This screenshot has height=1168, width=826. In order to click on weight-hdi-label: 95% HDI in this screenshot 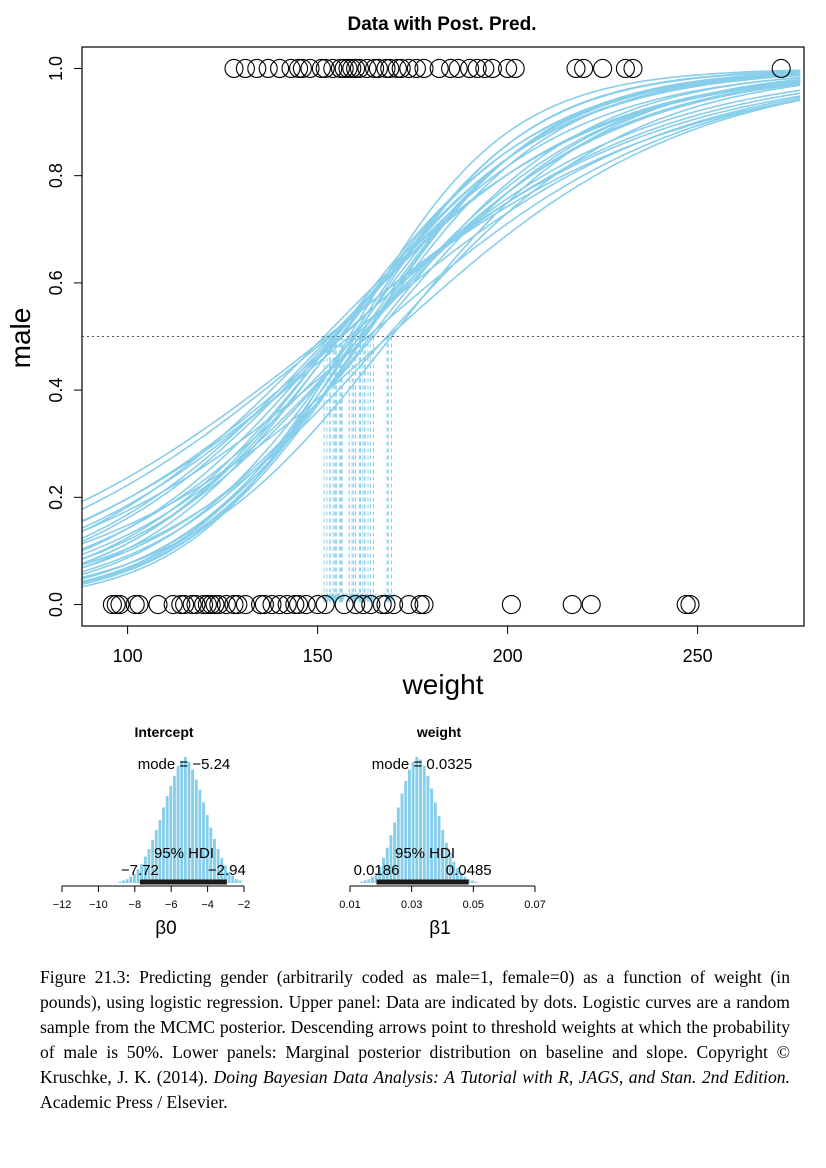, I will do `click(425, 853)`.